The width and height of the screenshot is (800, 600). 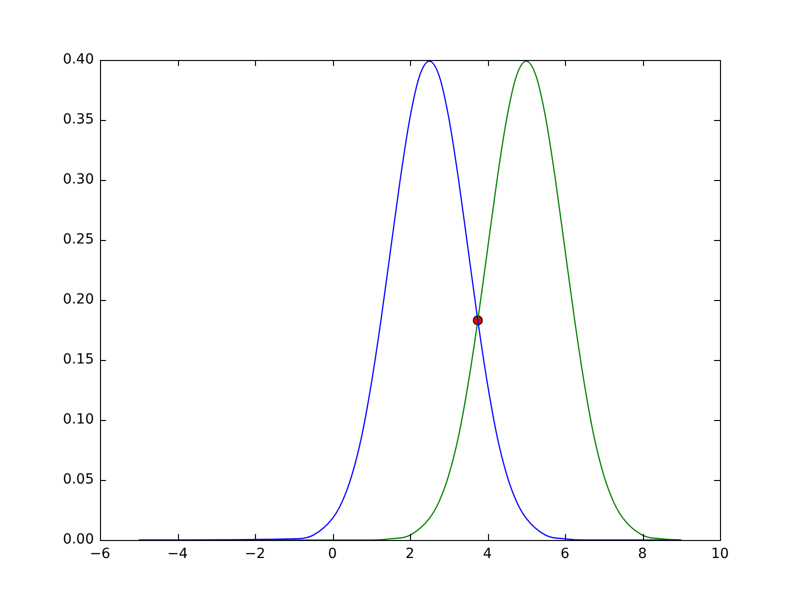 What do you see at coordinates (78, 480) in the screenshot?
I see `y-tick-label: 0.05` at bounding box center [78, 480].